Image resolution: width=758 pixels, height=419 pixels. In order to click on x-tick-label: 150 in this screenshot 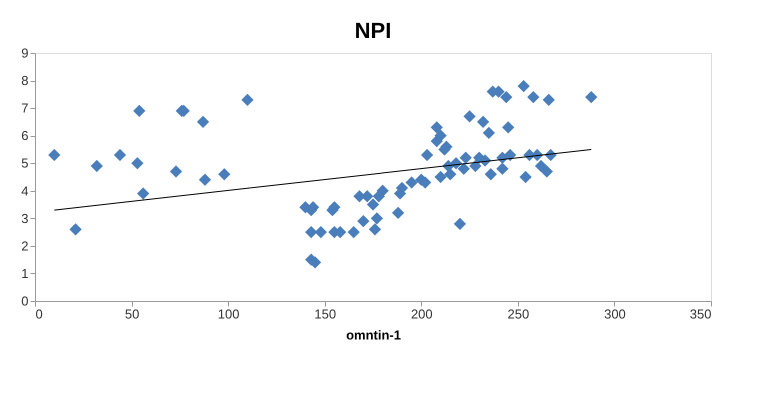, I will do `click(325, 314)`.